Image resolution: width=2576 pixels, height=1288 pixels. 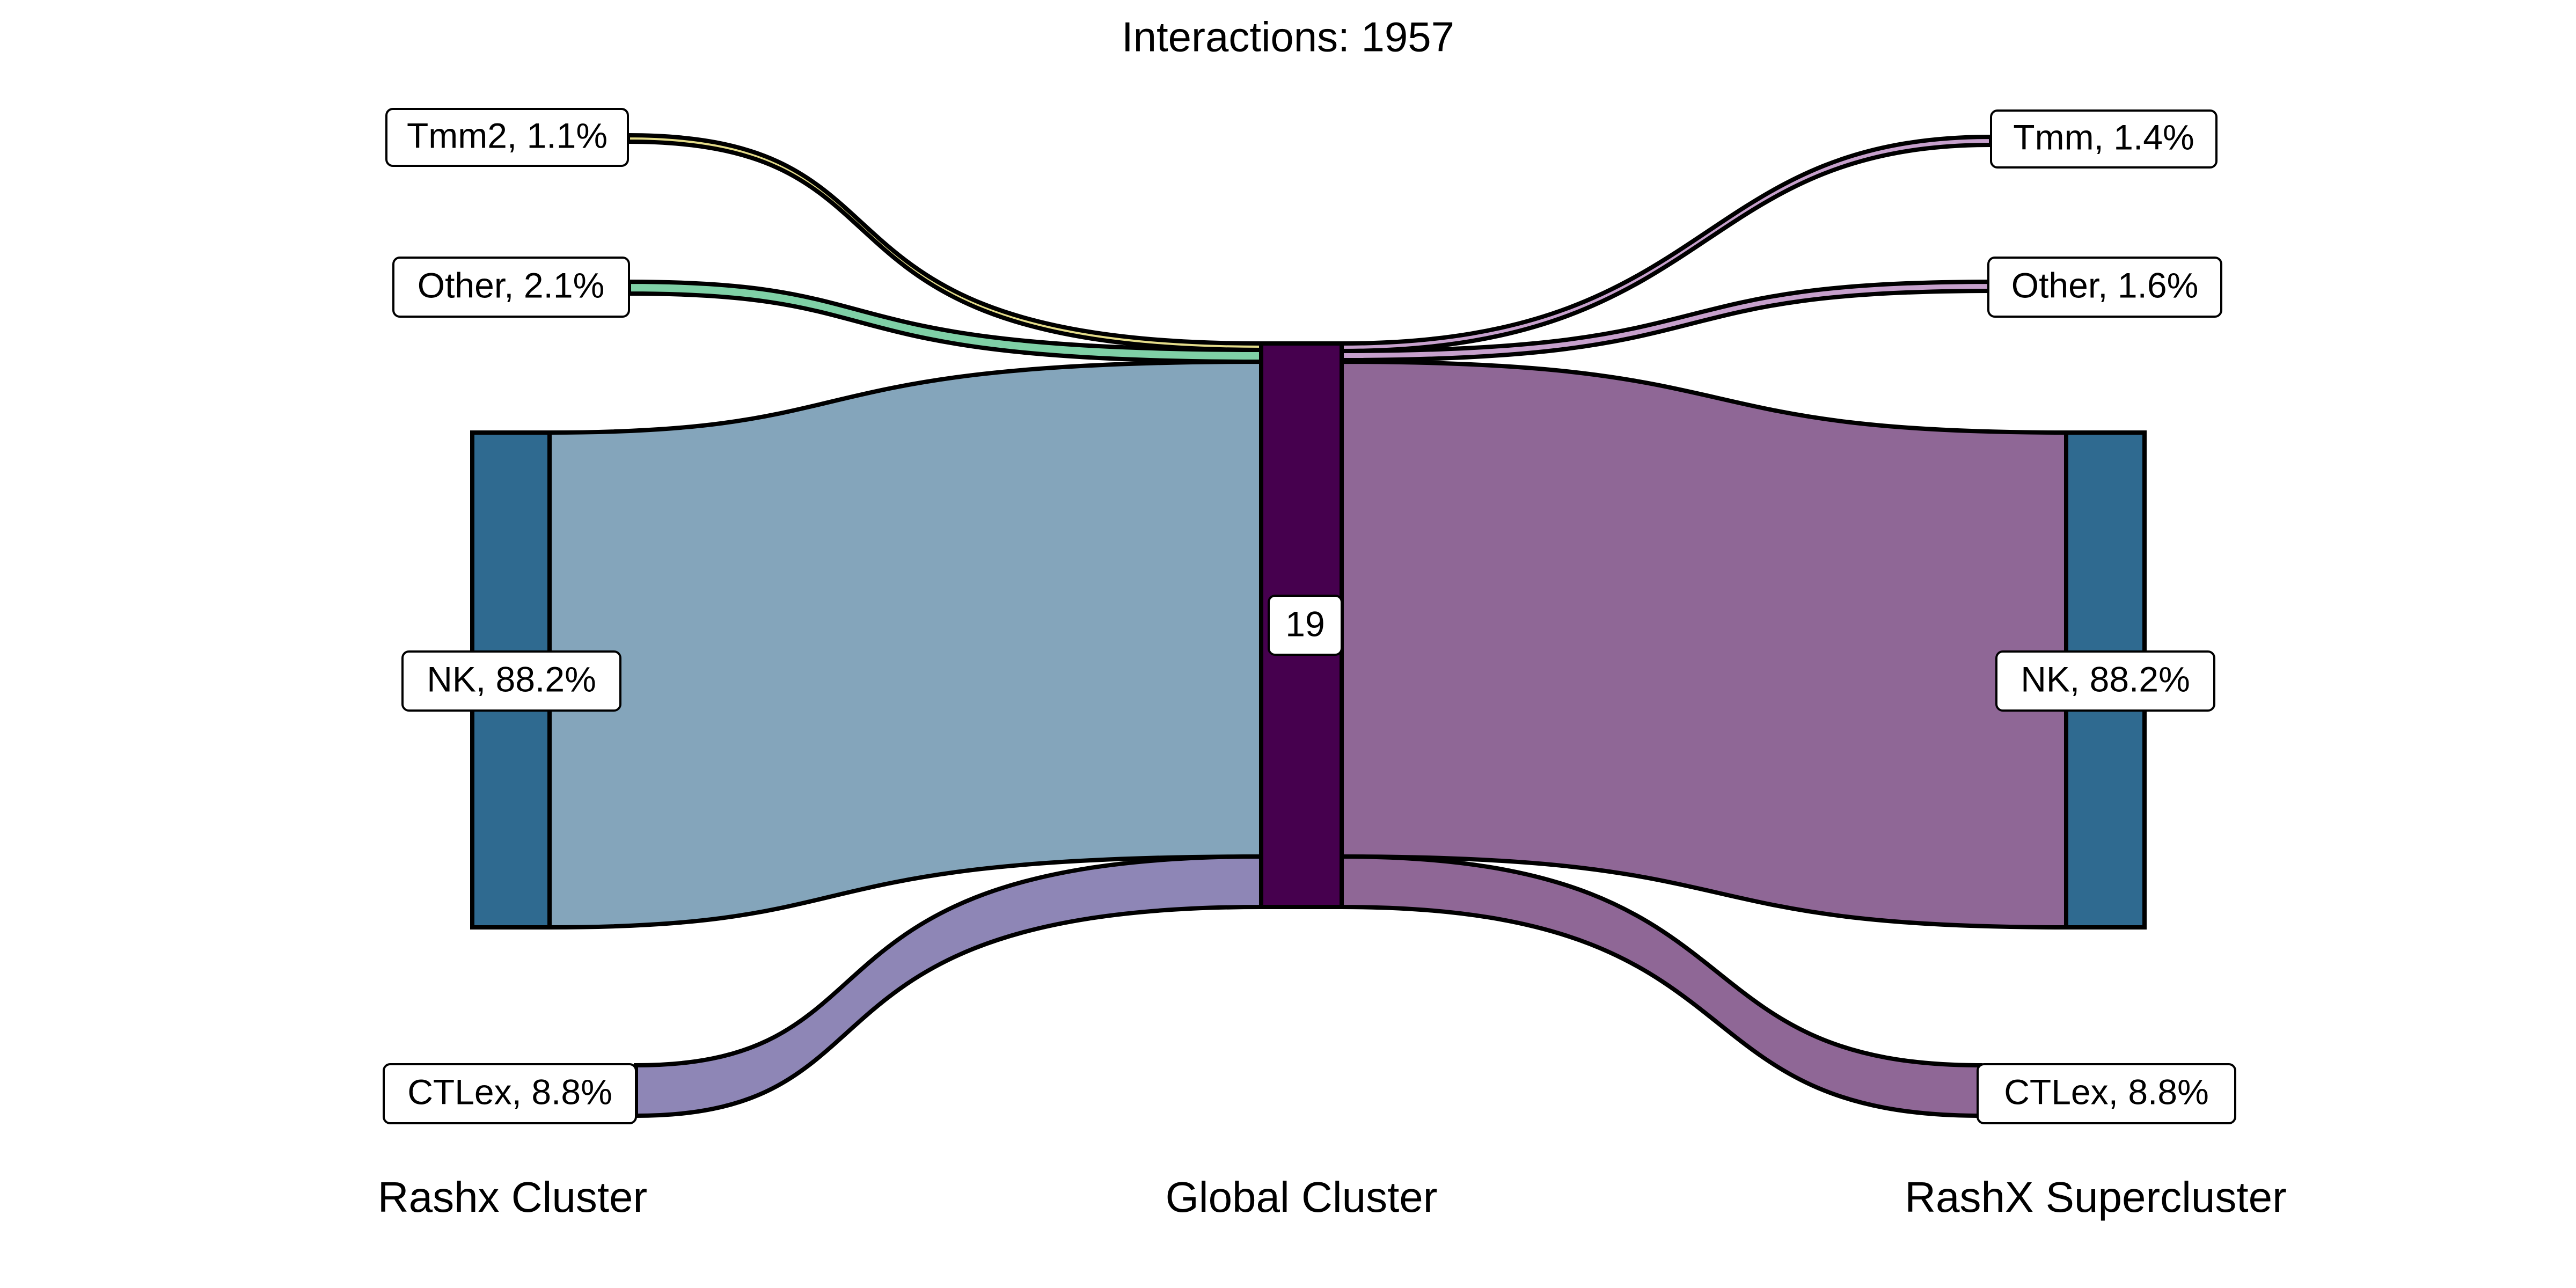 What do you see at coordinates (1666, 321) in the screenshot?
I see `flow-right-other` at bounding box center [1666, 321].